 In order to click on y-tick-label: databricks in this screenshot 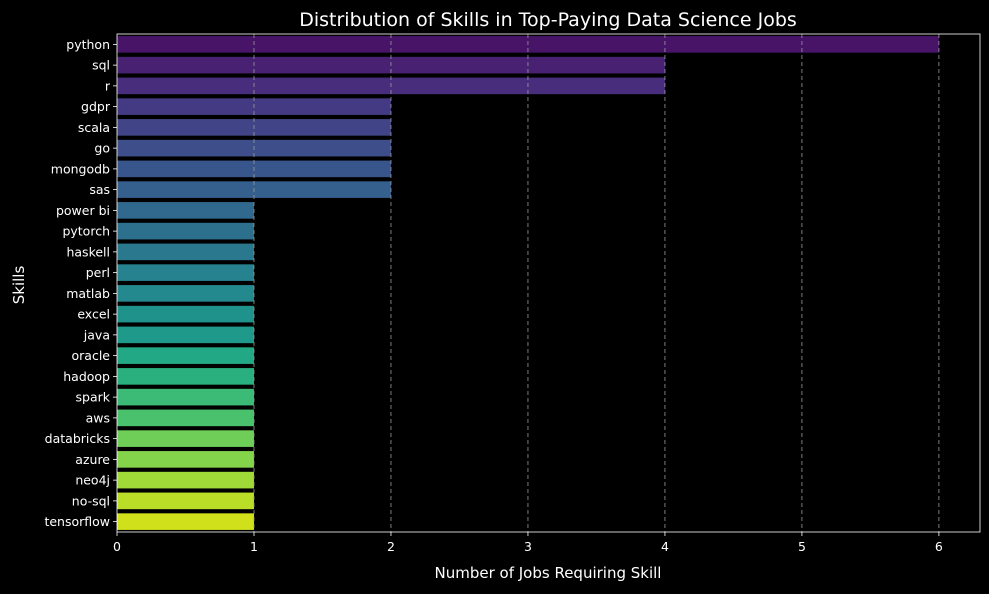, I will do `click(77, 438)`.